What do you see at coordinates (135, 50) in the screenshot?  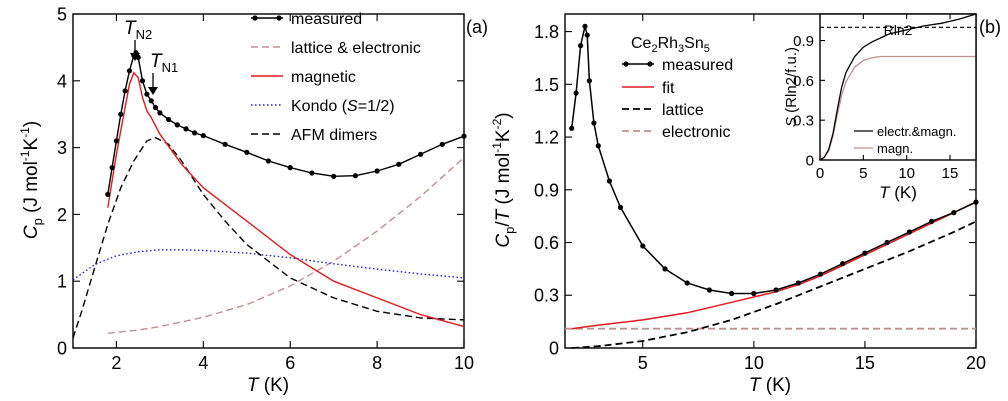 I see `annotation-tn2-arrow` at bounding box center [135, 50].